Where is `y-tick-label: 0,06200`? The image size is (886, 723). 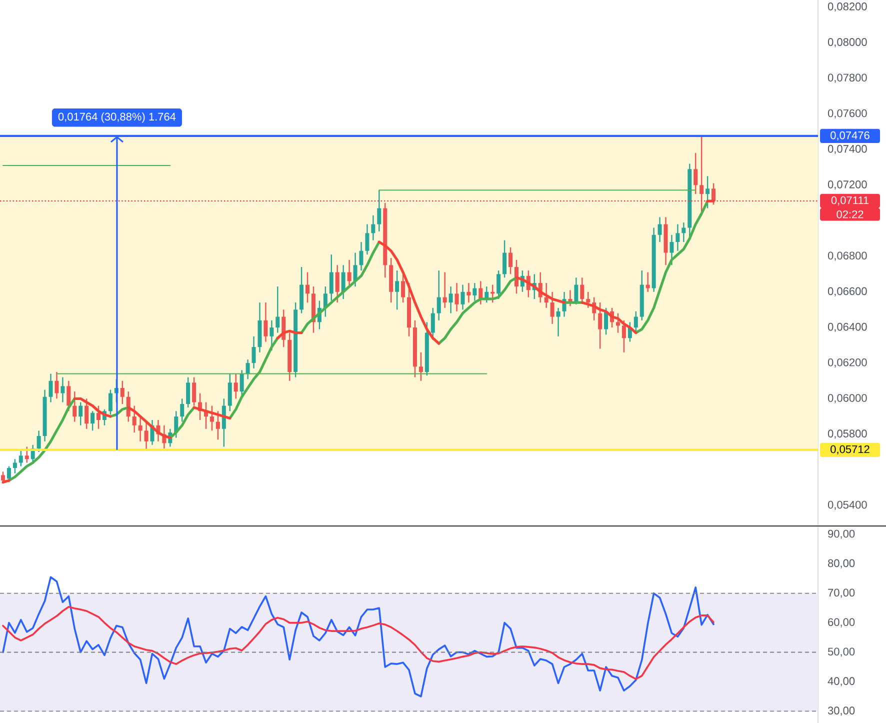
y-tick-label: 0,06200 is located at coordinates (847, 363).